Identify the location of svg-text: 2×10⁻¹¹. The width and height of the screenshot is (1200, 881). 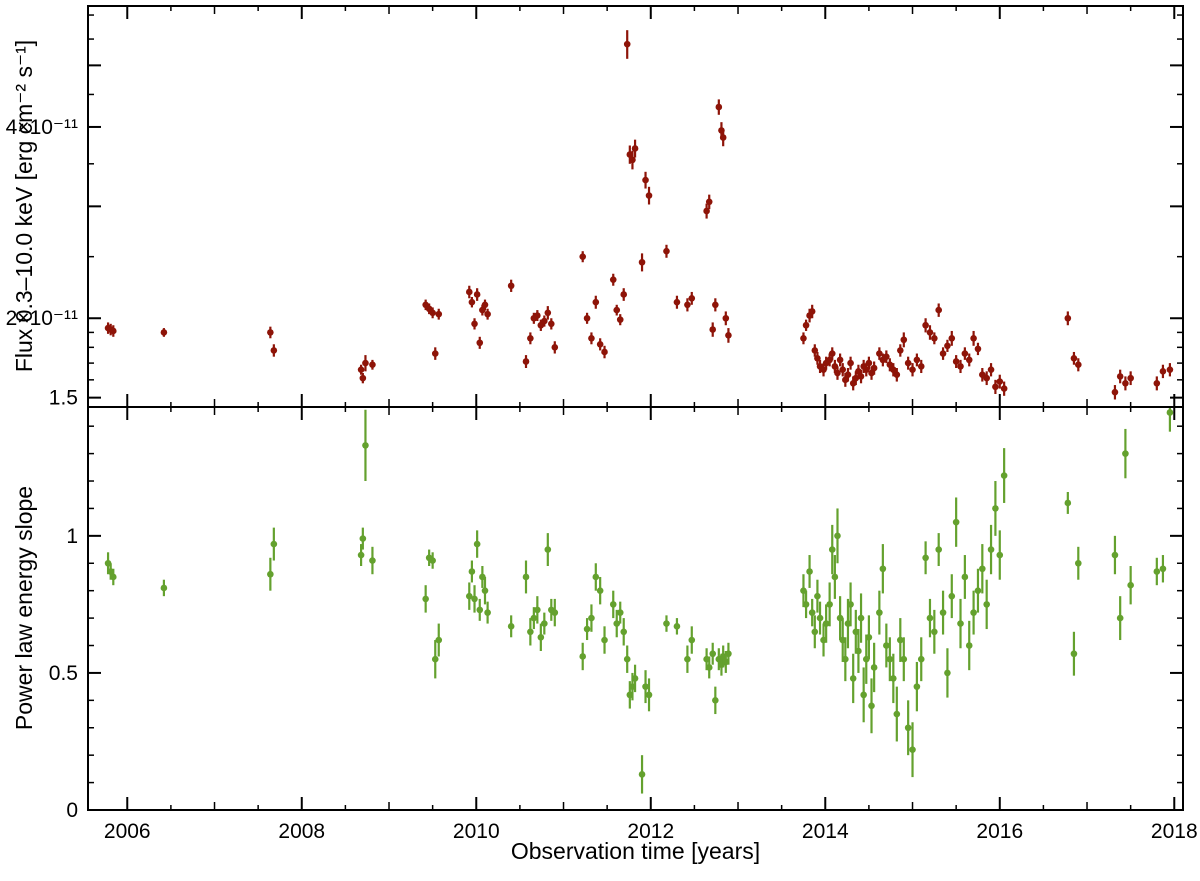
(42, 318).